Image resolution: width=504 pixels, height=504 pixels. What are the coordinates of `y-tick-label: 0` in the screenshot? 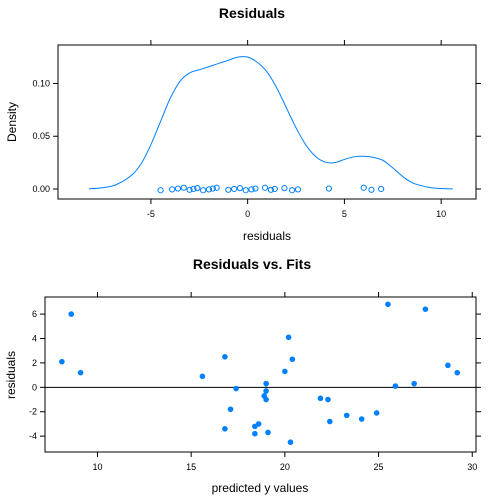 It's located at (34, 387).